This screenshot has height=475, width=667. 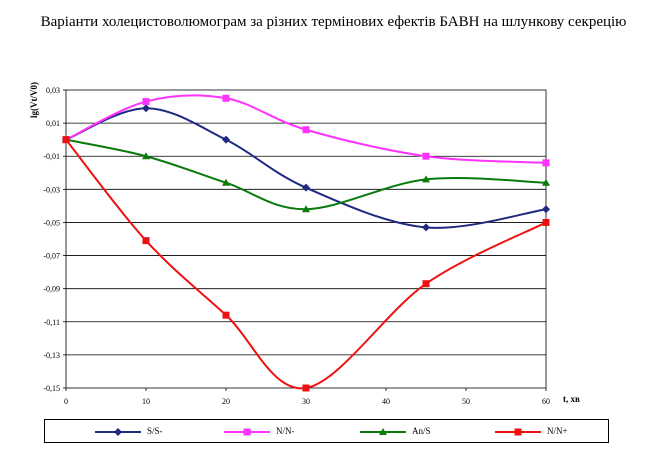 I want to click on y-tick-label: -0,11, so click(x=52, y=322).